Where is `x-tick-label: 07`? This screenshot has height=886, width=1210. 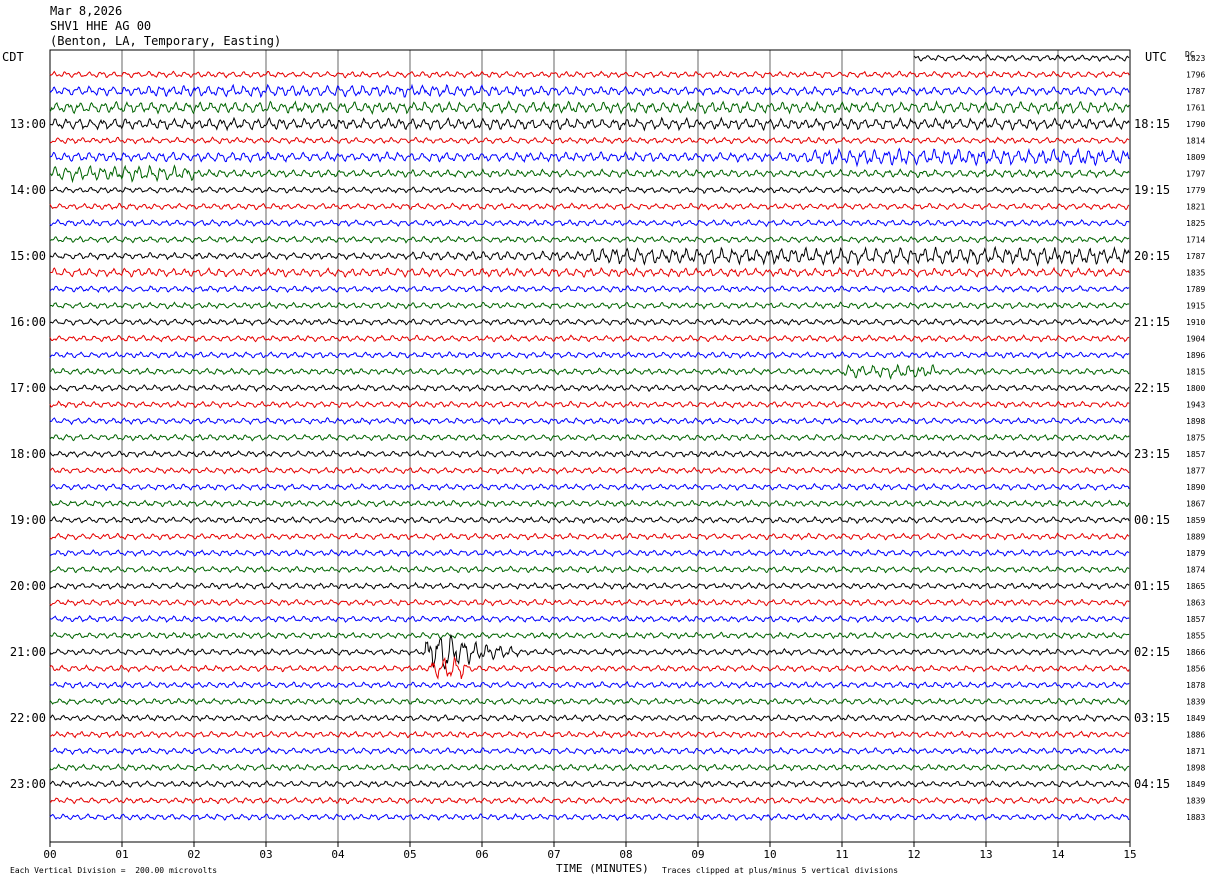 x-tick-label: 07 is located at coordinates (553, 854).